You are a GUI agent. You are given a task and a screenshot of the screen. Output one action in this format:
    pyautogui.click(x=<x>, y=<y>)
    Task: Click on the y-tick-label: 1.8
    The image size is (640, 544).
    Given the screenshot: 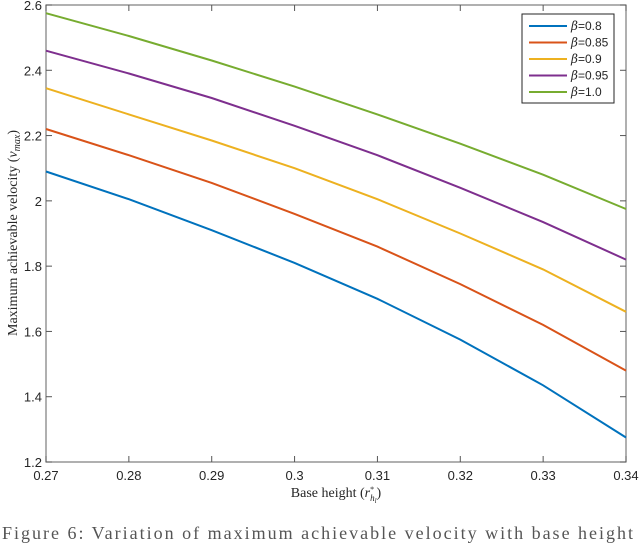 What is the action you would take?
    pyautogui.click(x=33, y=266)
    